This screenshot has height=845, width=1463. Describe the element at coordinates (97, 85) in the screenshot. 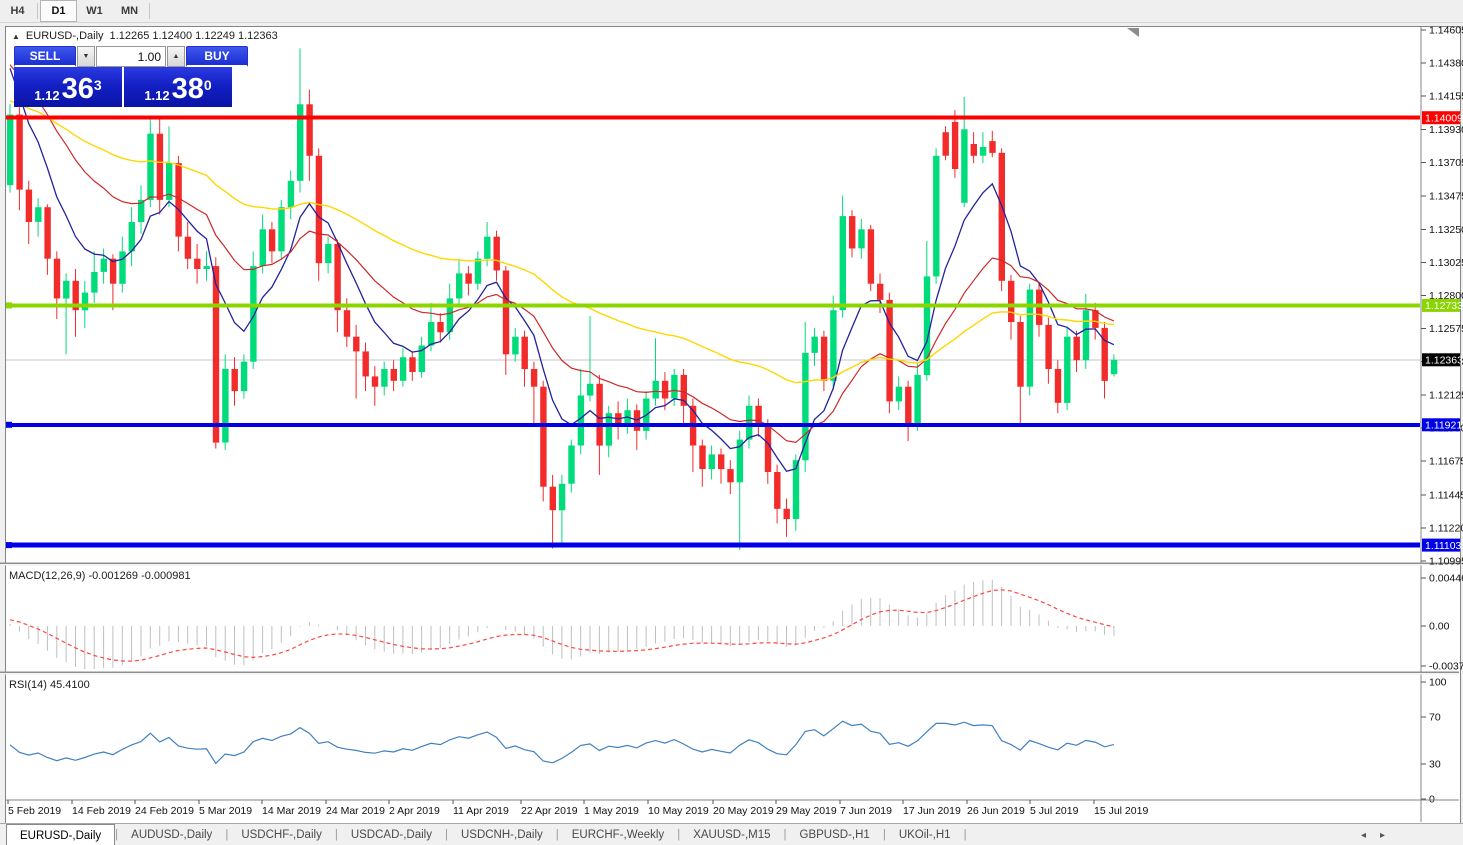

I see `sell-price-pipette: 3` at that location.